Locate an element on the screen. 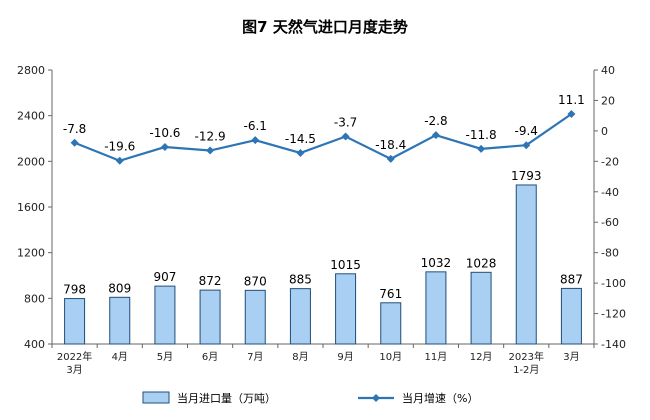 The height and width of the screenshot is (420, 650). growth-value-label: -19.6 is located at coordinates (119, 147).